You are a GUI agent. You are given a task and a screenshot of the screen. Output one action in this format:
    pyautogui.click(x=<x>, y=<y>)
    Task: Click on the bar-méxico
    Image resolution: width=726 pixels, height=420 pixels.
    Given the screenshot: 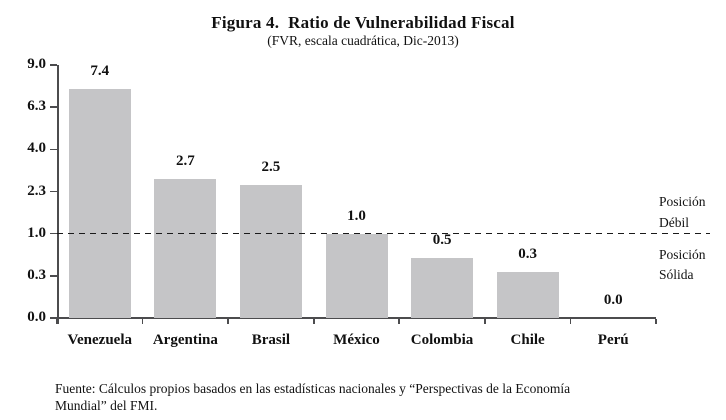 What is the action you would take?
    pyautogui.click(x=356, y=275)
    